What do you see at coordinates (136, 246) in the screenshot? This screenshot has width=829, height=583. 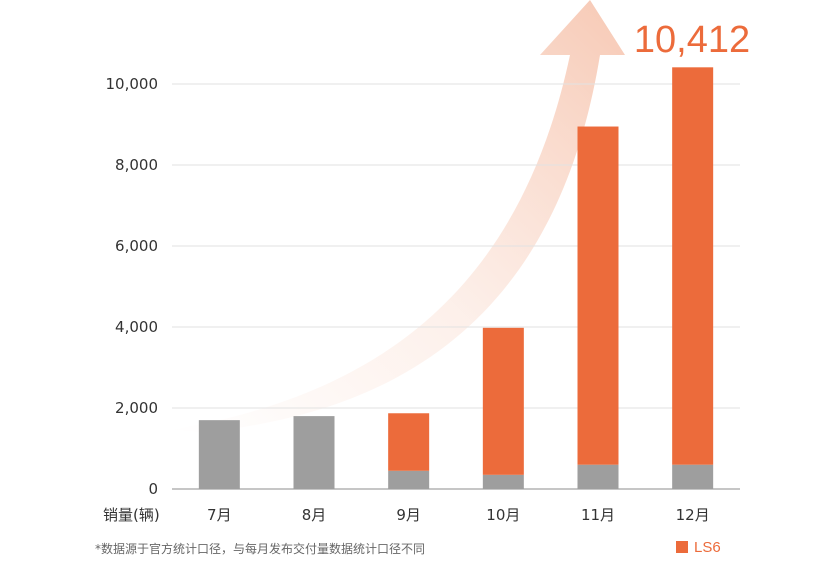 I see `y-tick-label: 6,000` at bounding box center [136, 246].